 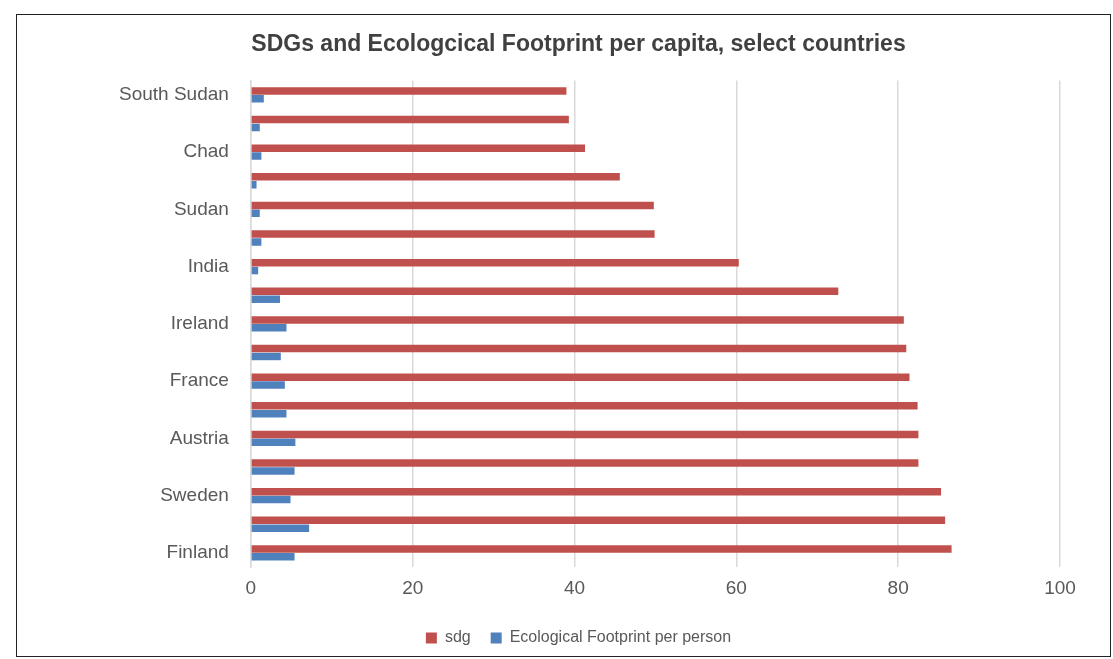 What do you see at coordinates (199, 323) in the screenshot?
I see `y-tick-label: Ireland` at bounding box center [199, 323].